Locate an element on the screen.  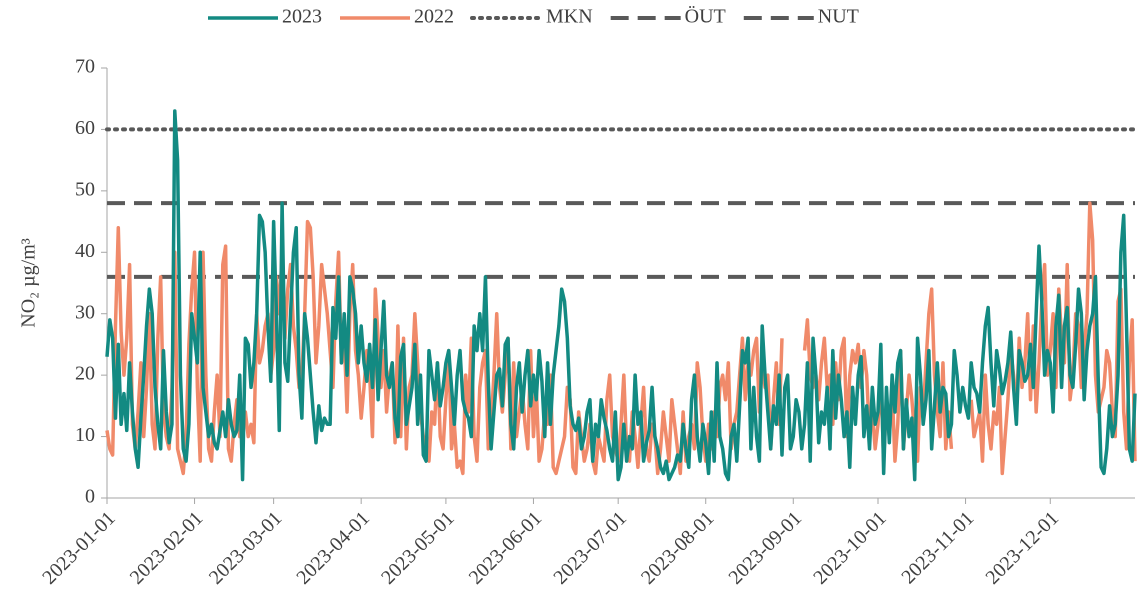
y-tick-label: 40 is located at coordinates (85, 251).